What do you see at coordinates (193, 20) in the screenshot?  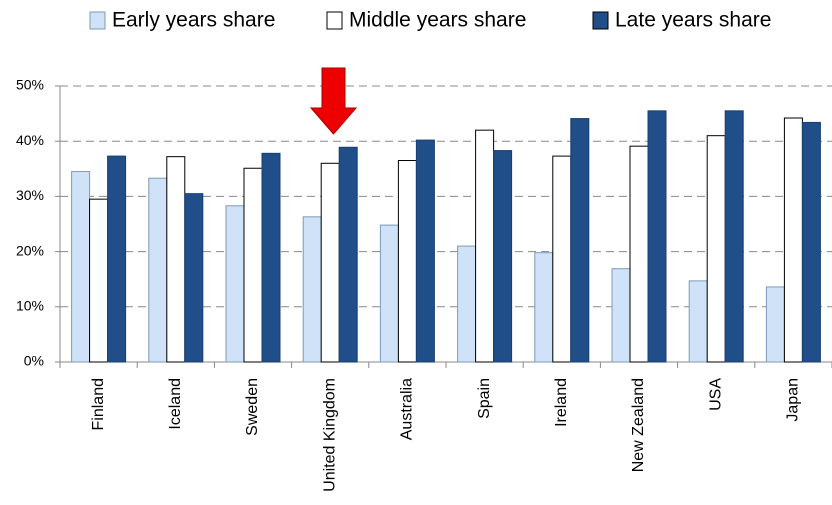 I see `legend-label: Early years share` at bounding box center [193, 20].